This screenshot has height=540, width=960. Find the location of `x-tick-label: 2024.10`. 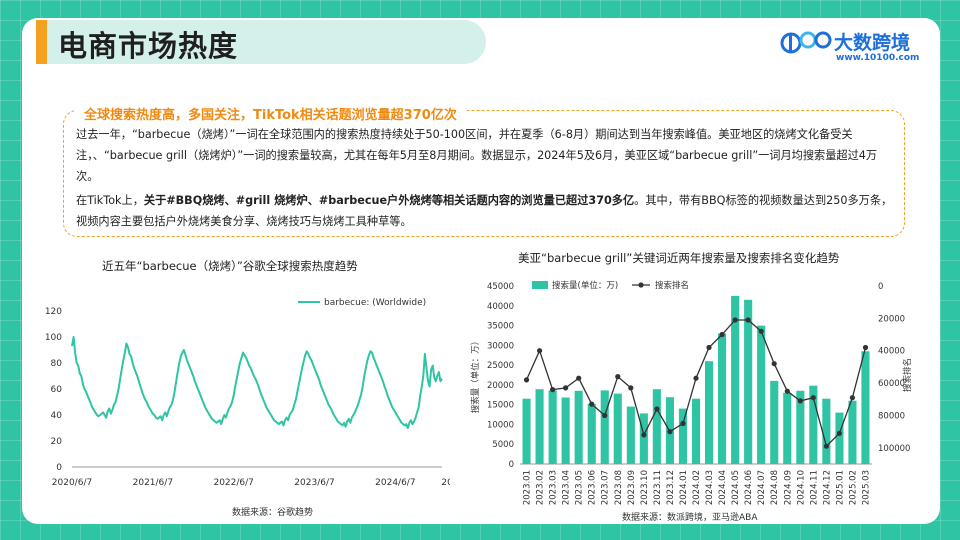

x-tick-label: 2024.10 is located at coordinates (801, 487).